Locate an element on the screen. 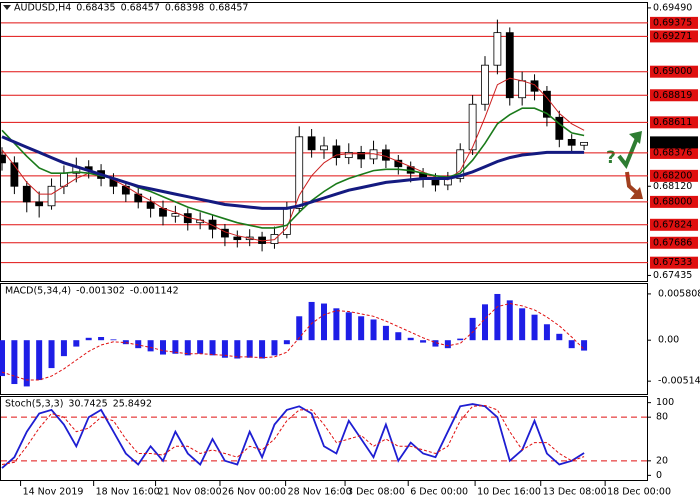 This screenshot has width=700, height=500. level-label: 0.67686 is located at coordinates (672, 242).